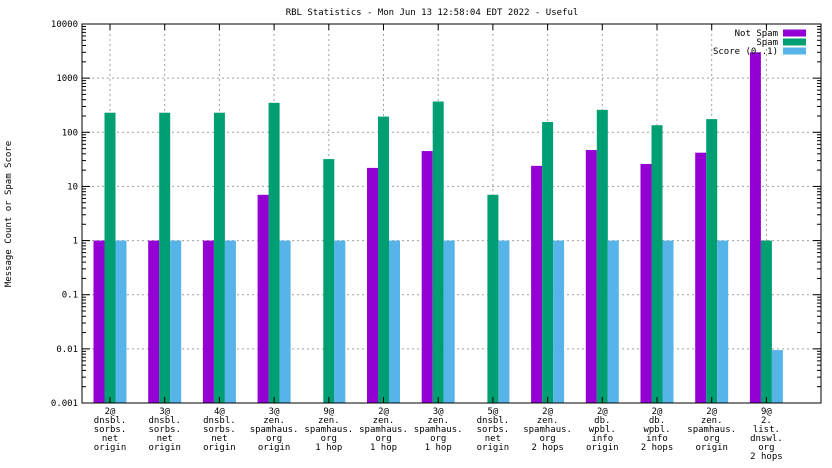 The image size is (832, 468). I want to click on x-tick-label: 9@ zen. spamhaus. org 1 hop, so click(328, 430).